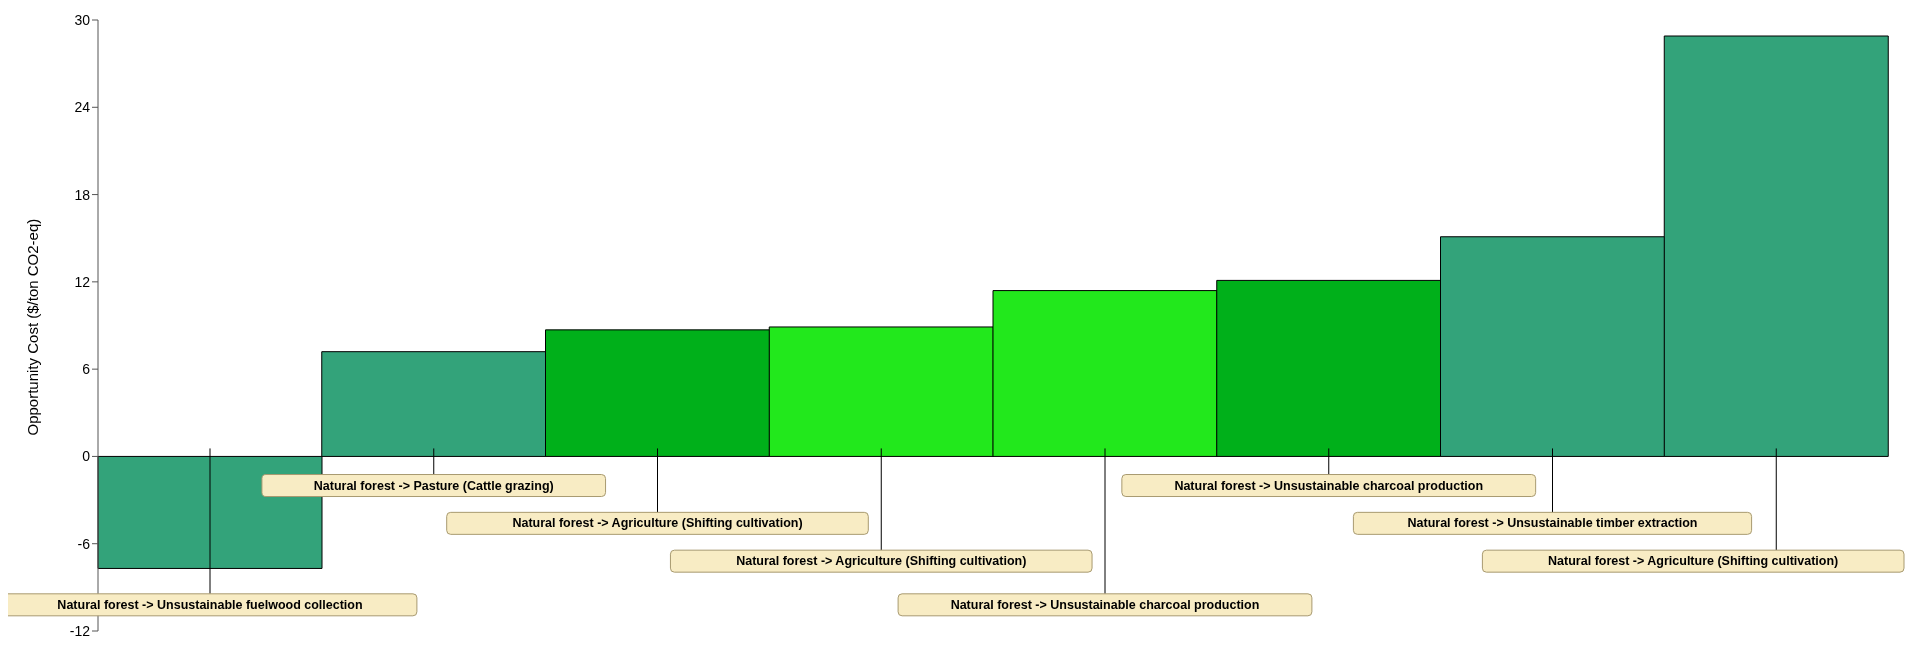 This screenshot has height=653, width=1930. I want to click on x-tick-label: Natural forest -> Unsustainable timber extraction, so click(1552, 523).